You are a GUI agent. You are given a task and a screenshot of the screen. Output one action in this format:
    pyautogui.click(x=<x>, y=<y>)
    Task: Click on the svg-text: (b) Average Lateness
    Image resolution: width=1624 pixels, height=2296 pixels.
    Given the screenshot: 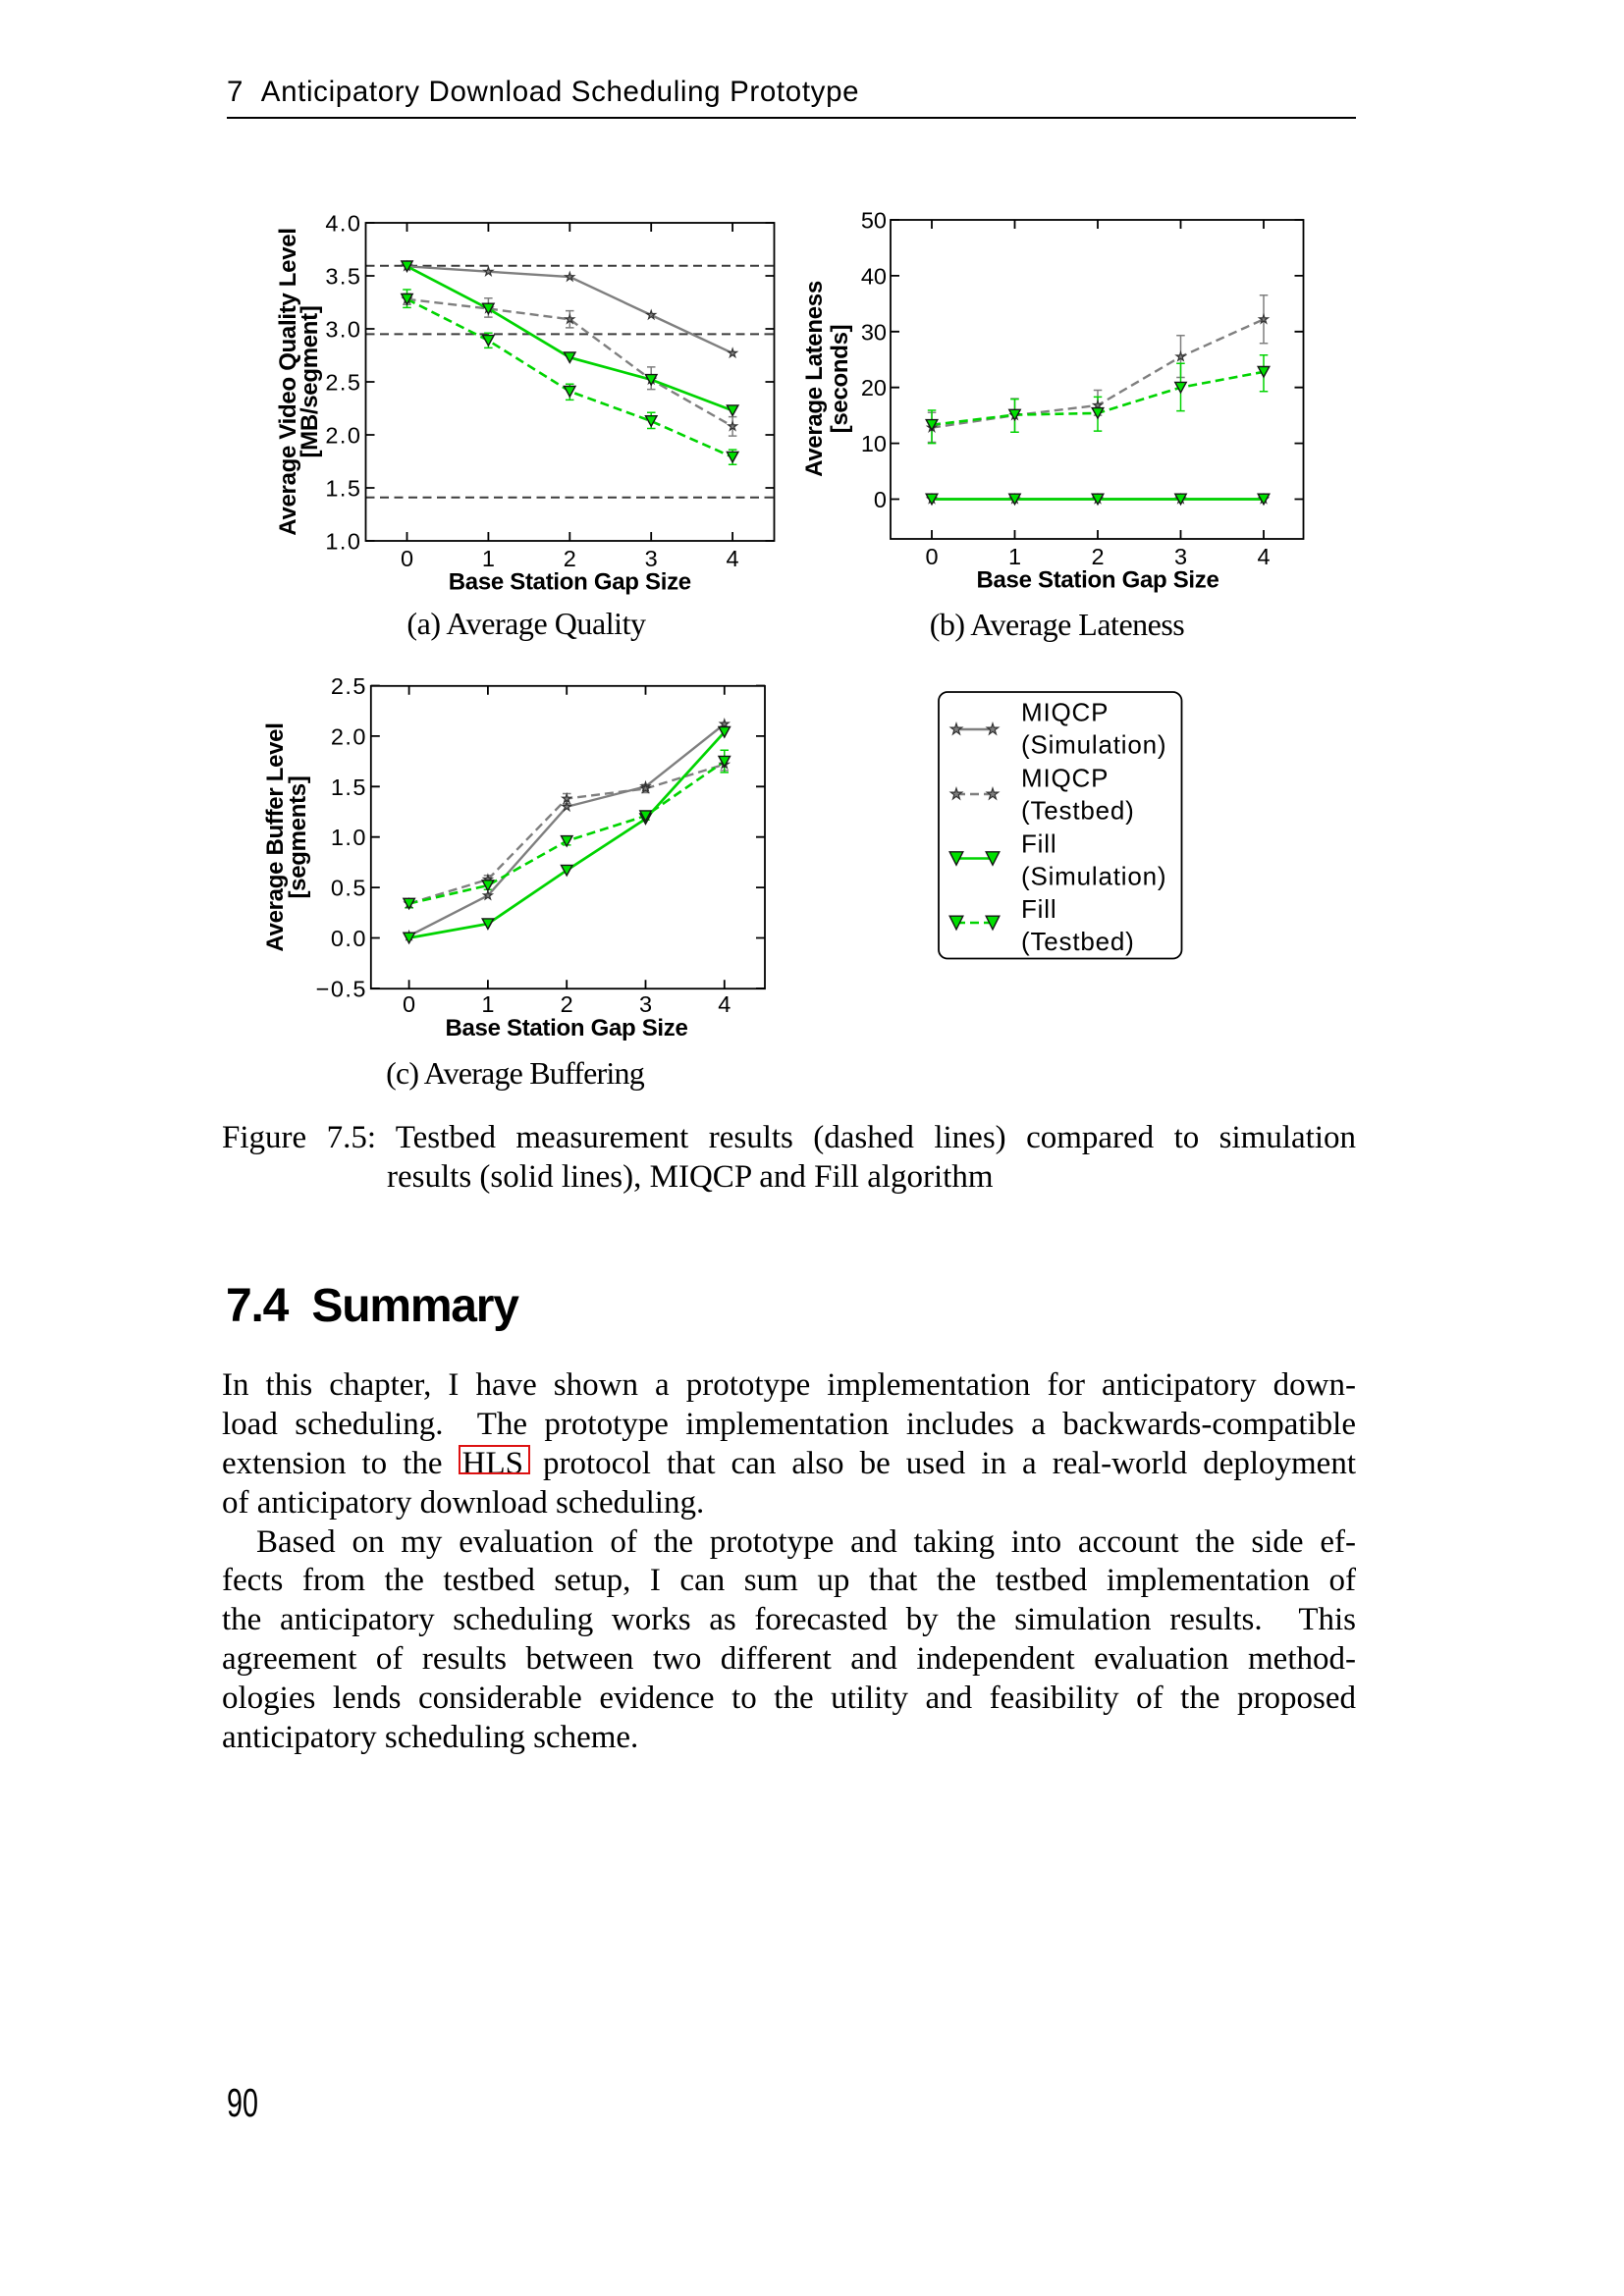 What is the action you would take?
    pyautogui.click(x=1057, y=624)
    